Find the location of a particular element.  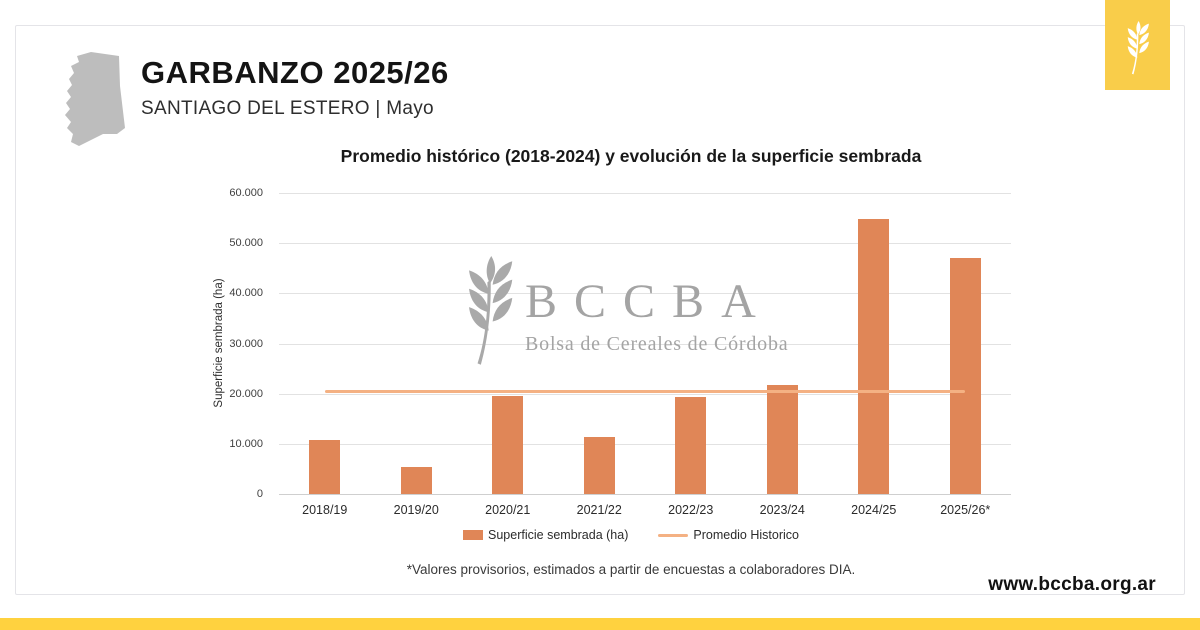

x-tick-label: 2021/22 is located at coordinates (599, 510).